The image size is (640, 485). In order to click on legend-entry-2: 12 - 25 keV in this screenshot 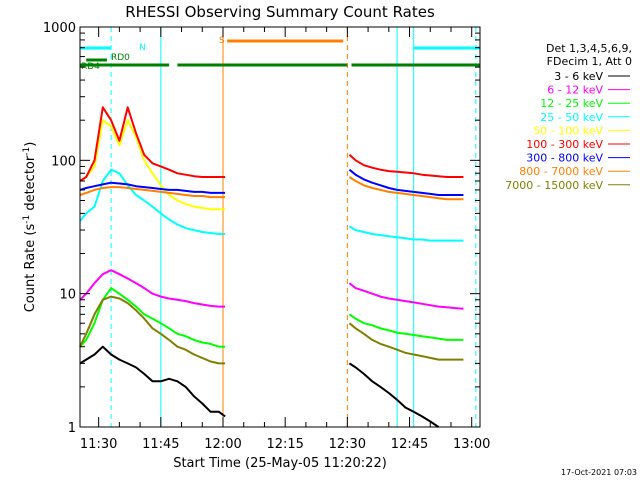, I will do `click(571, 103)`.